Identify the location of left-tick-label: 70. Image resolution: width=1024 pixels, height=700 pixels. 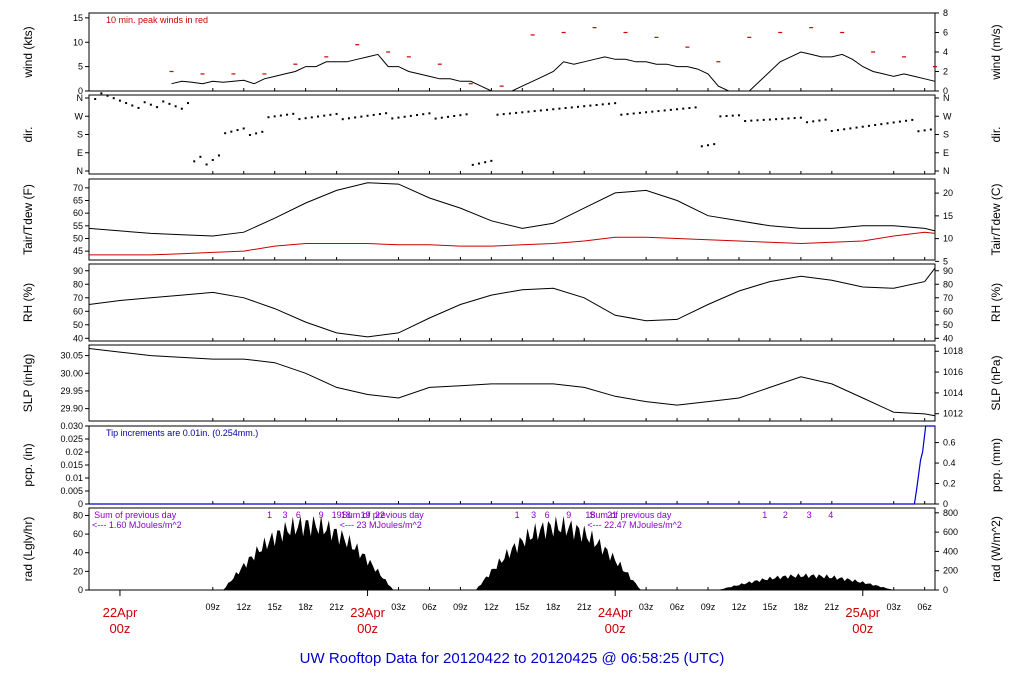
(78, 298).